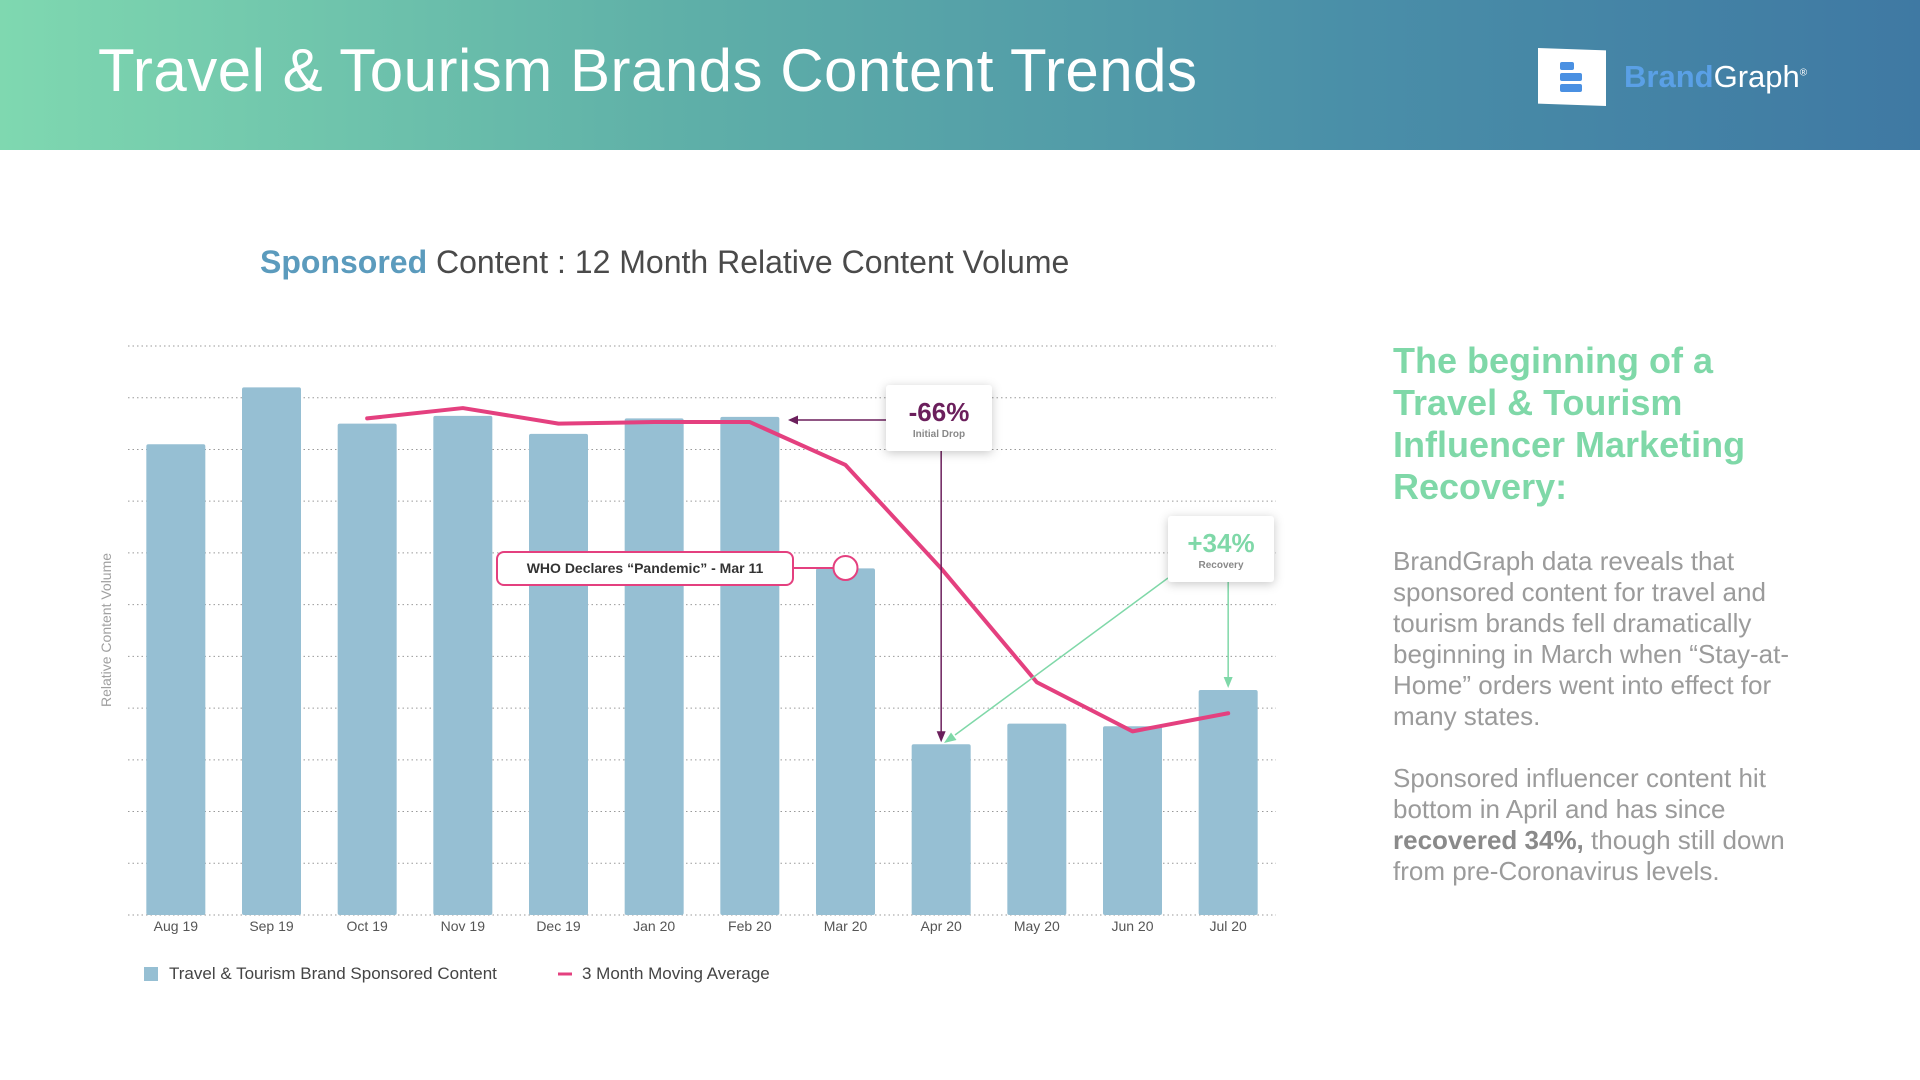  I want to click on drop-callout-box, so click(939, 418).